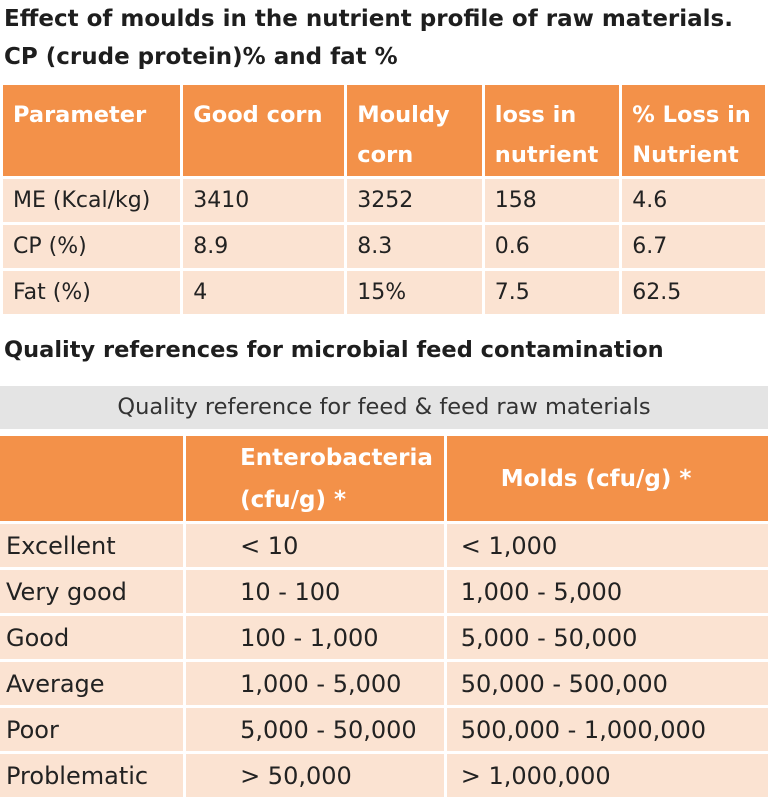 This screenshot has height=806, width=768. What do you see at coordinates (92, 292) in the screenshot?
I see `table-cell: Fat (%)` at bounding box center [92, 292].